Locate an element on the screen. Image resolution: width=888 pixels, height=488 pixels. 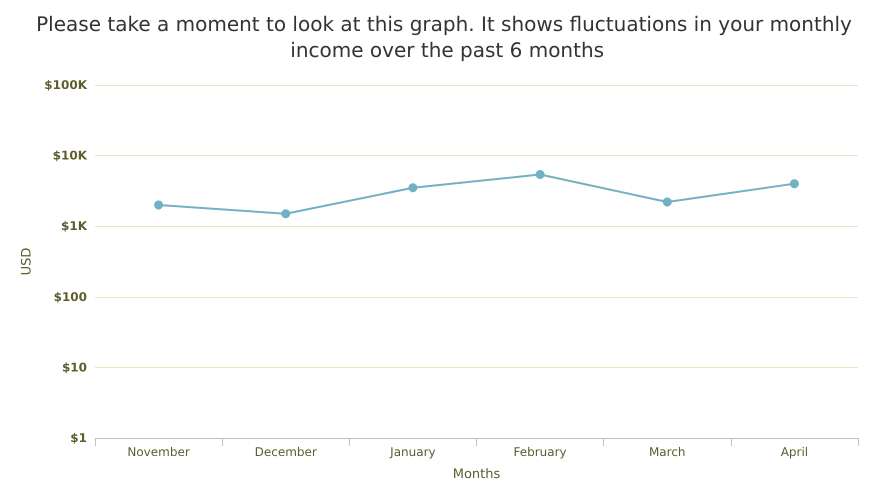
x-tick-label: December is located at coordinates (285, 452).